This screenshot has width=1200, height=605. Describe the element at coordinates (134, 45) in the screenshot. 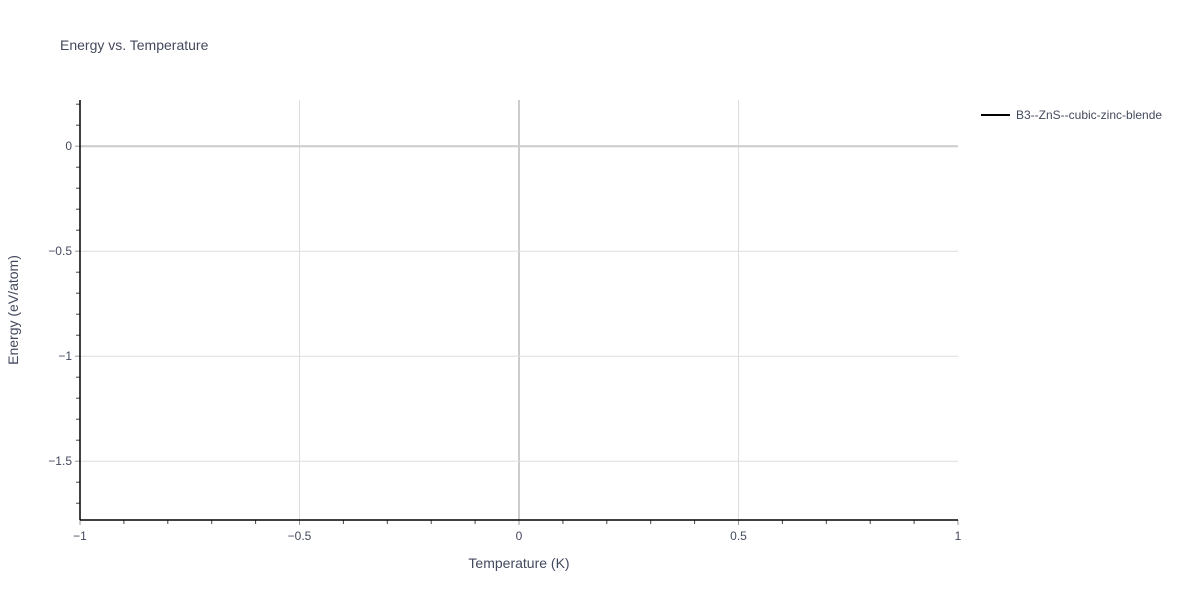

I see `chart-title: Energy vs. Temperature` at that location.